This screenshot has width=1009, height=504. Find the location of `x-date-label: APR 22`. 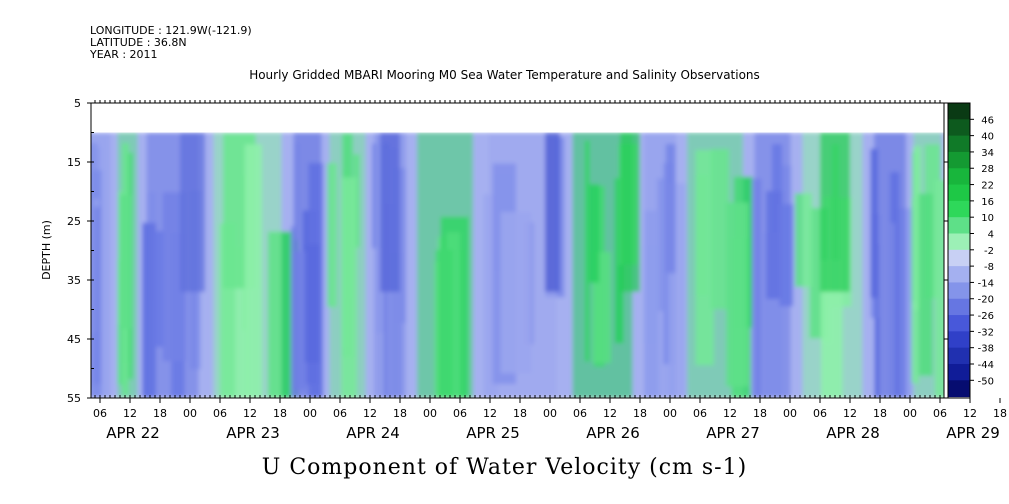

x-date-label: APR 22 is located at coordinates (133, 433).